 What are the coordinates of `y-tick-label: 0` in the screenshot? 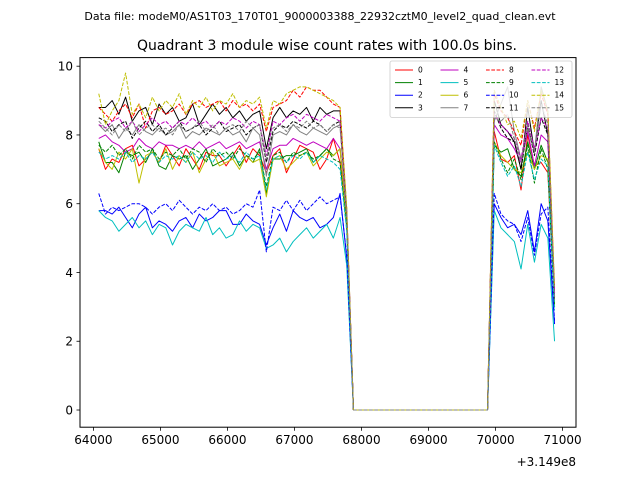 It's located at (69, 410).